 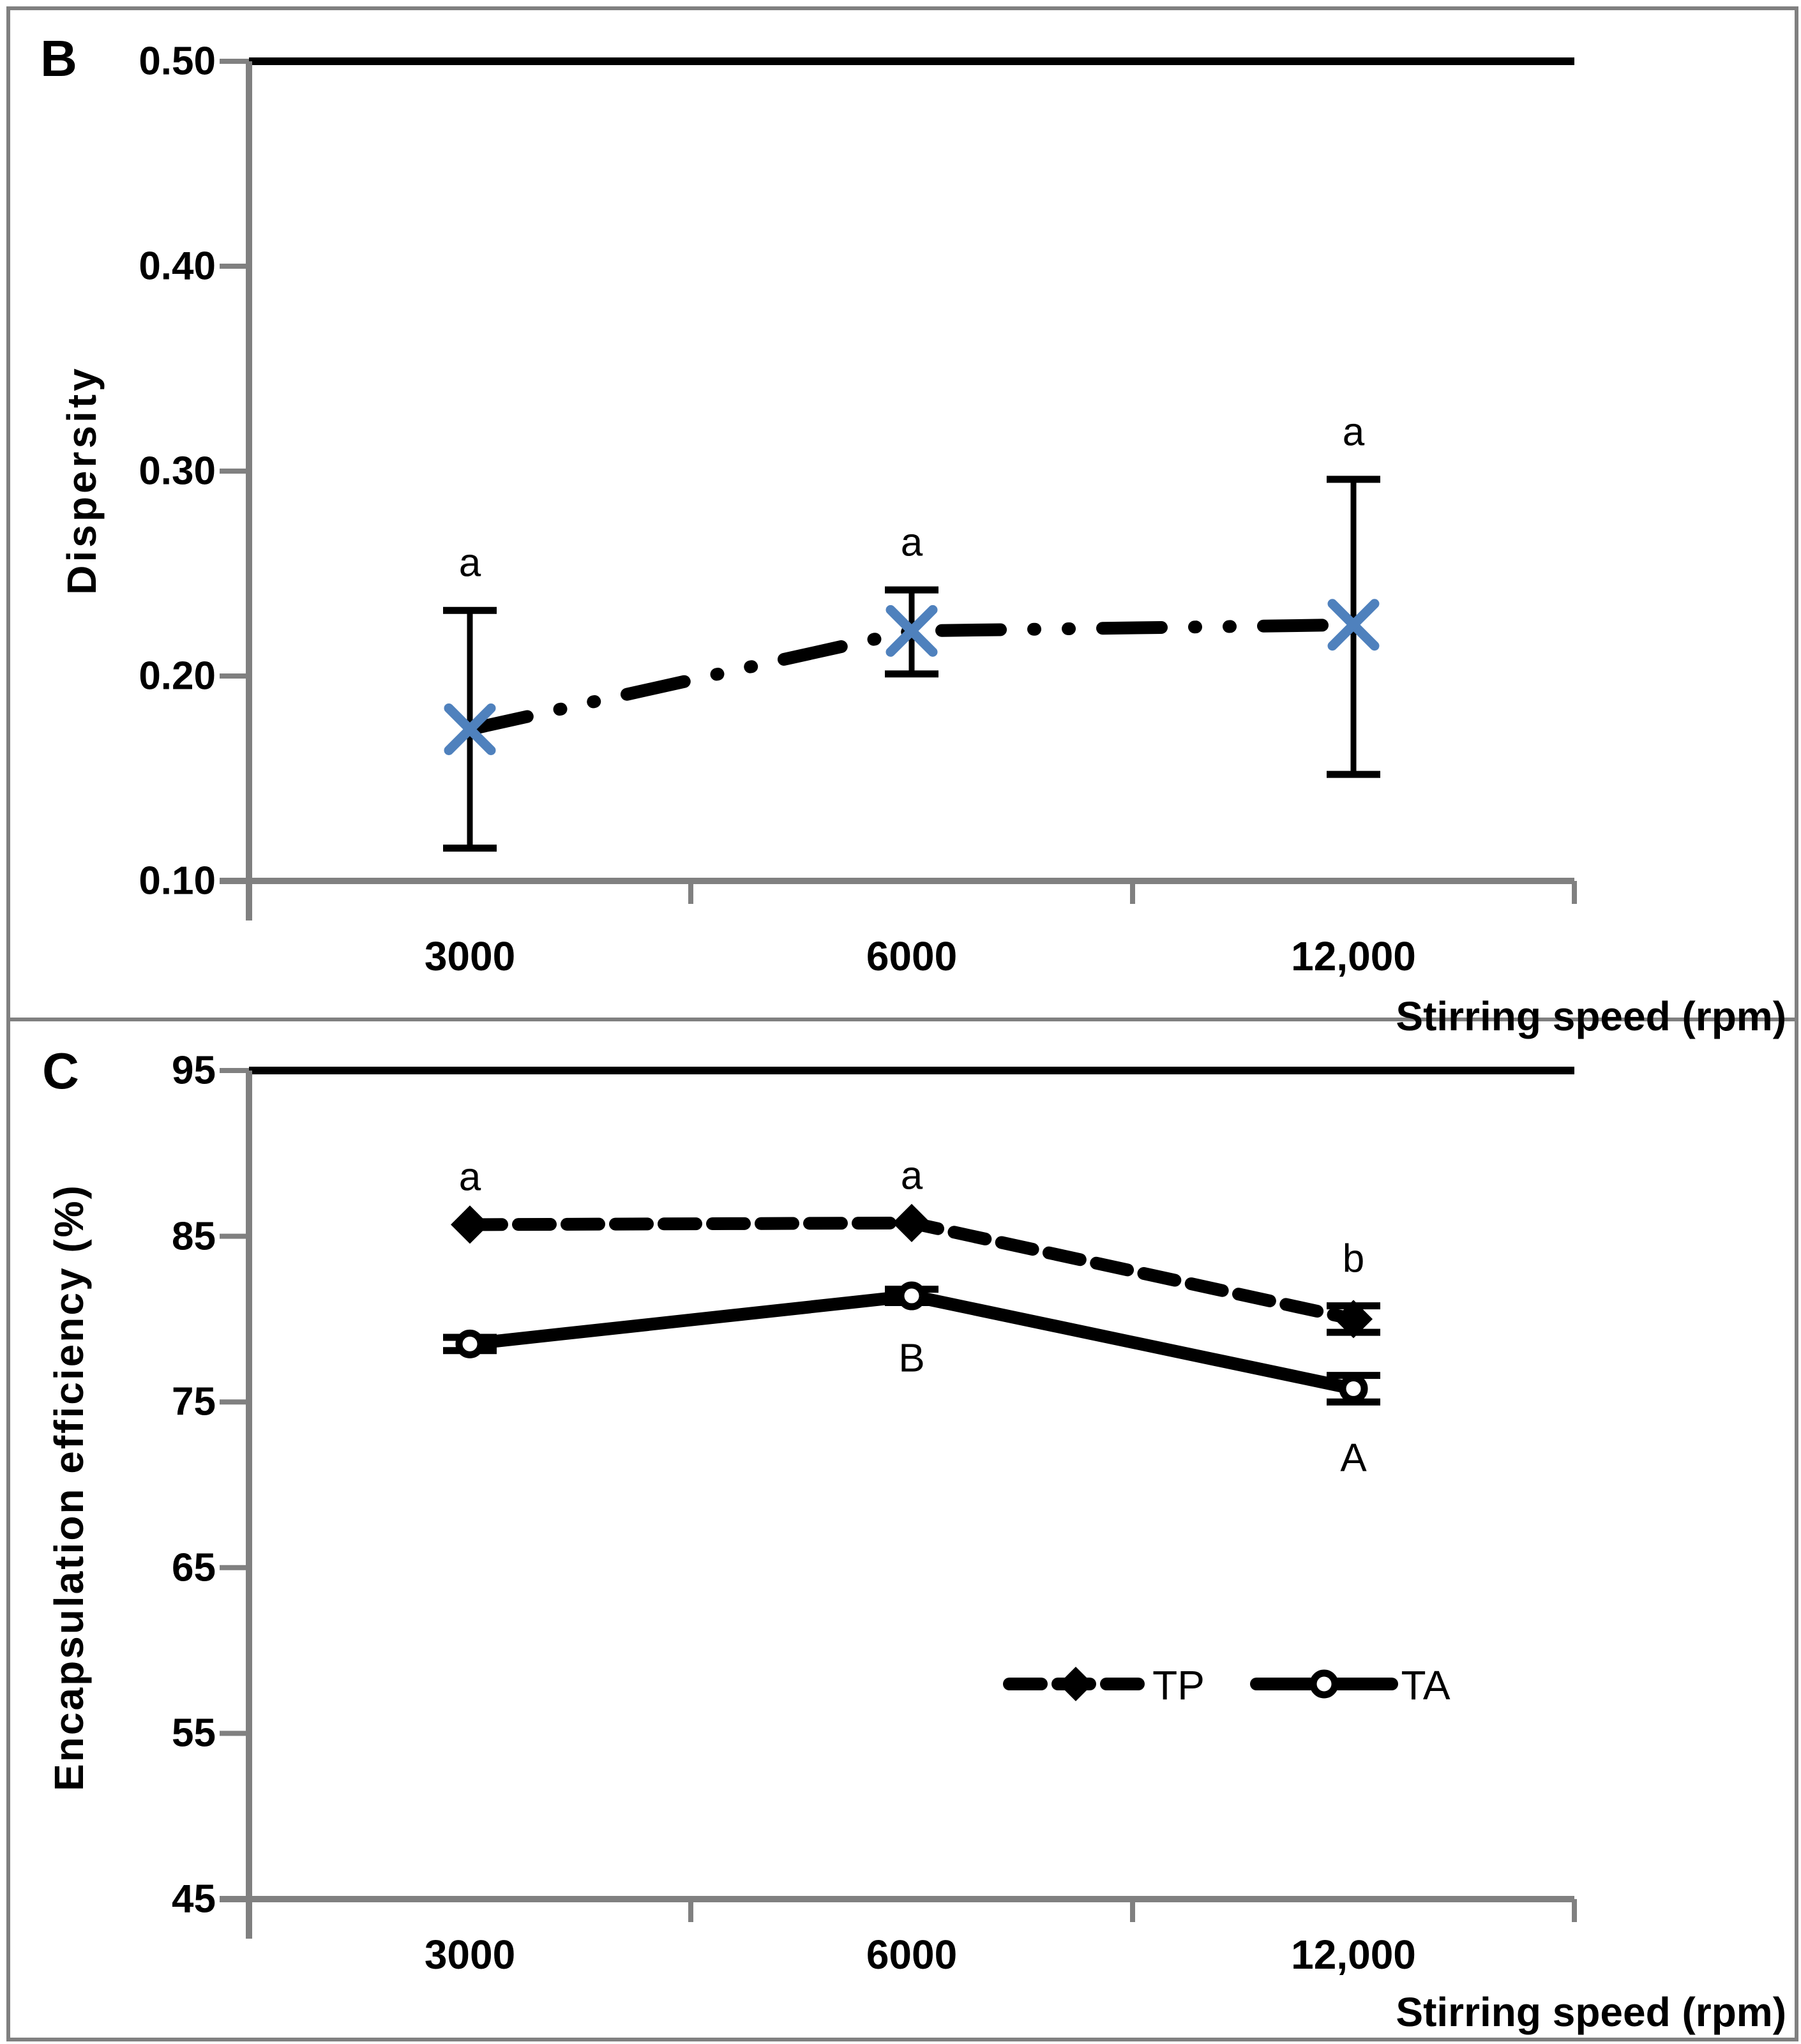 I want to click on panel-c-x-axis-title: Stirring speed (rpm), so click(x=1591, y=2012).